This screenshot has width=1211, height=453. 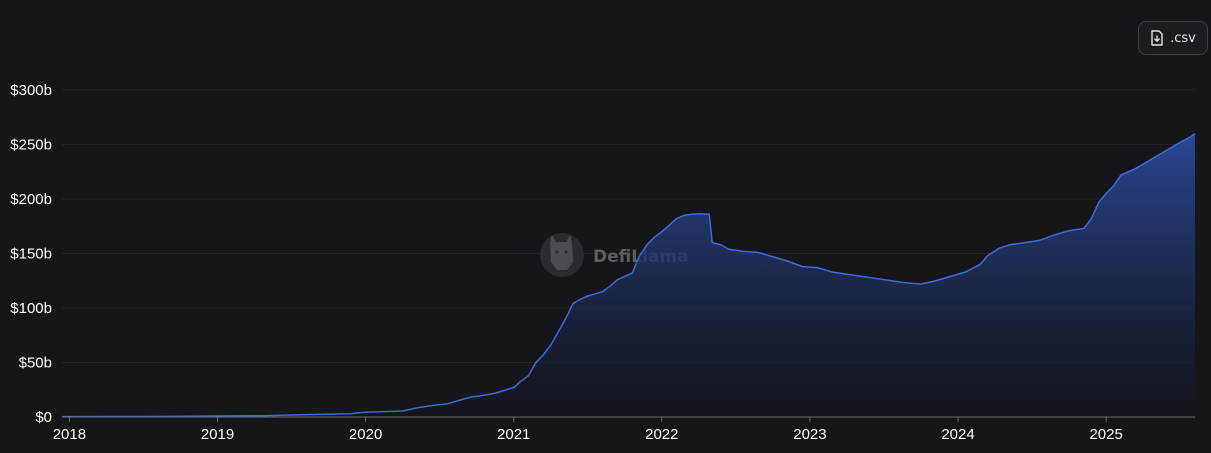 What do you see at coordinates (35, 363) in the screenshot?
I see `y-tick-label: $50b` at bounding box center [35, 363].